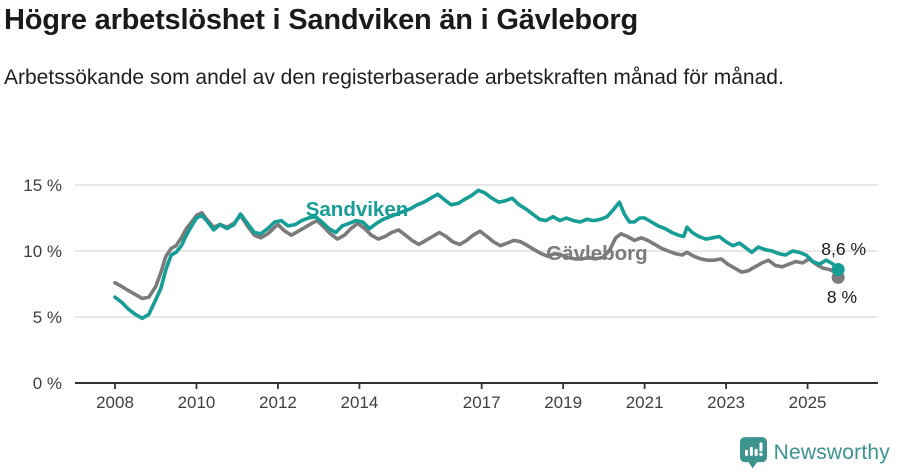 Image resolution: width=900 pixels, height=474 pixels. I want to click on x-tick-label-2025: 2025, so click(808, 402).